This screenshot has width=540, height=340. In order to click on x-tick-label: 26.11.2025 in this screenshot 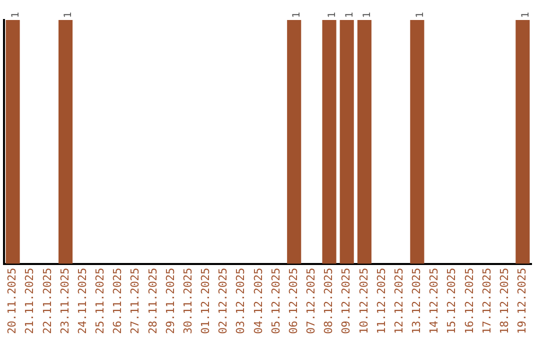, I will do `click(117, 301)`.